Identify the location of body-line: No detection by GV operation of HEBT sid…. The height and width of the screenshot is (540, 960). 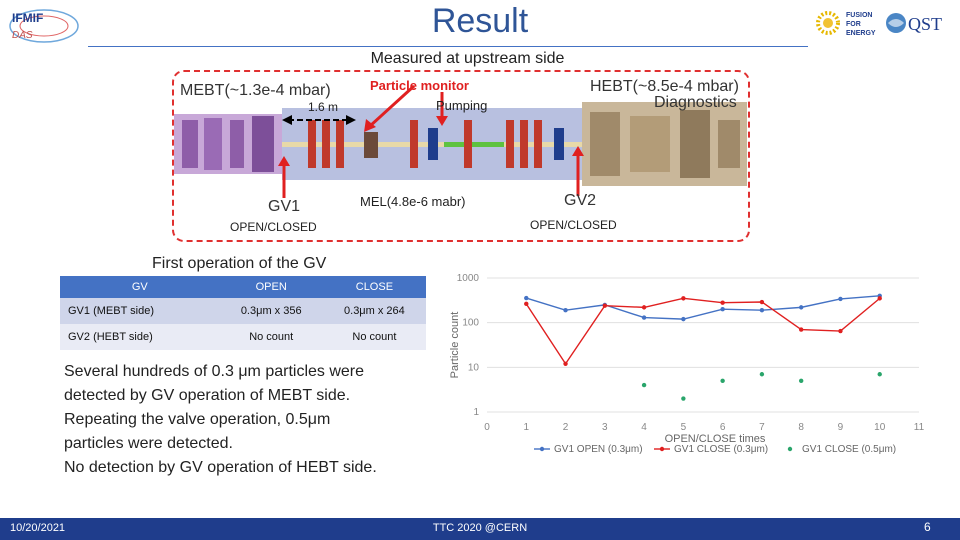
(220, 467).